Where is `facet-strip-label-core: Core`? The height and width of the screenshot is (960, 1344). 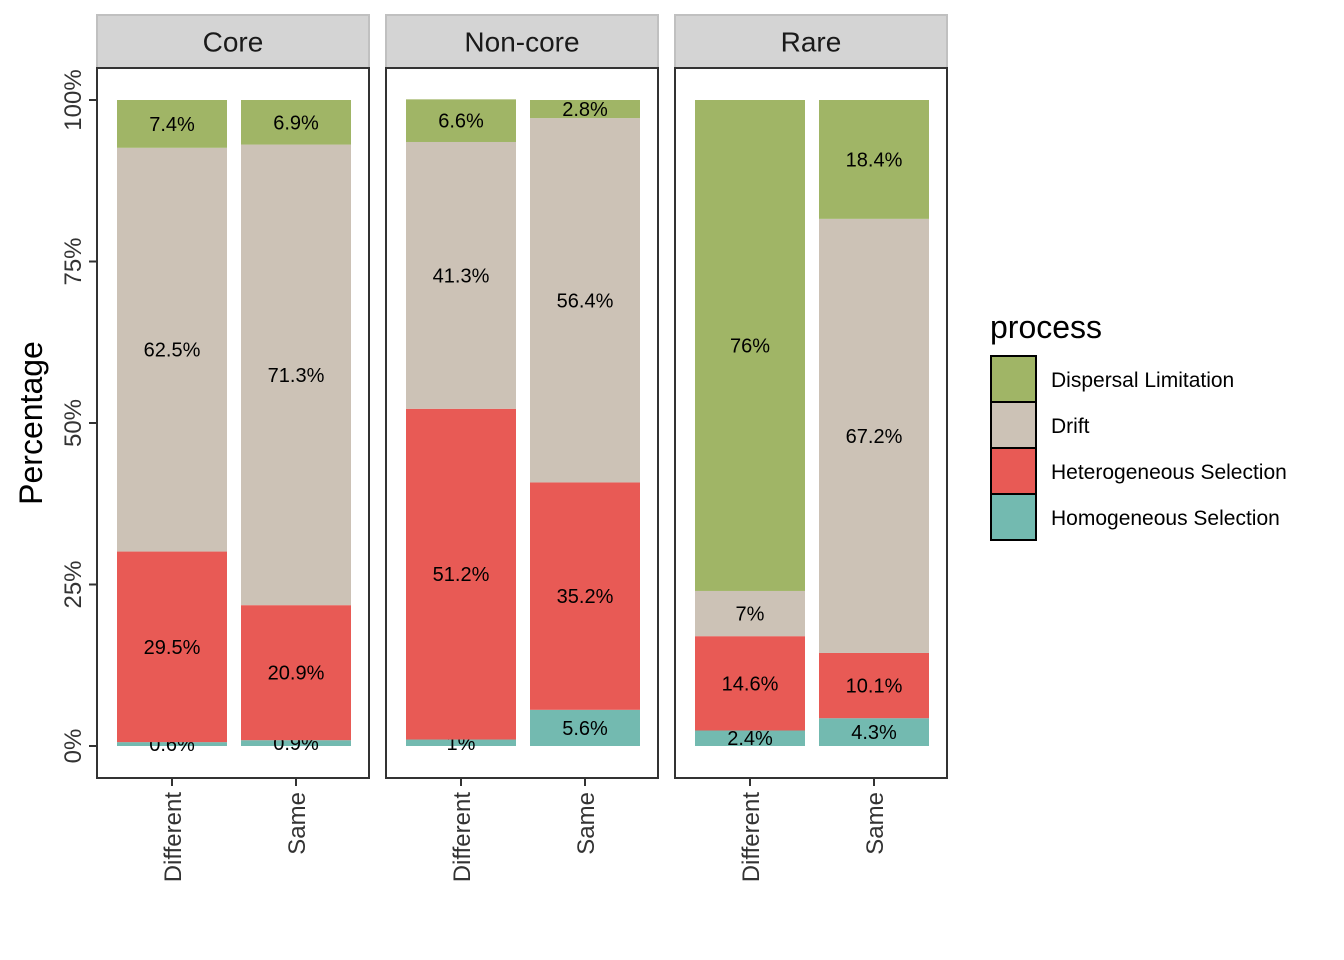 facet-strip-label-core: Core is located at coordinates (233, 42).